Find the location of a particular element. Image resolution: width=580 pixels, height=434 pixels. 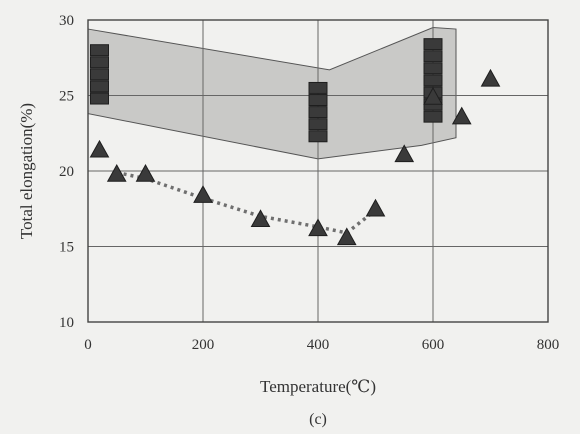

x-tick-label-4: 800 is located at coordinates (548, 345).